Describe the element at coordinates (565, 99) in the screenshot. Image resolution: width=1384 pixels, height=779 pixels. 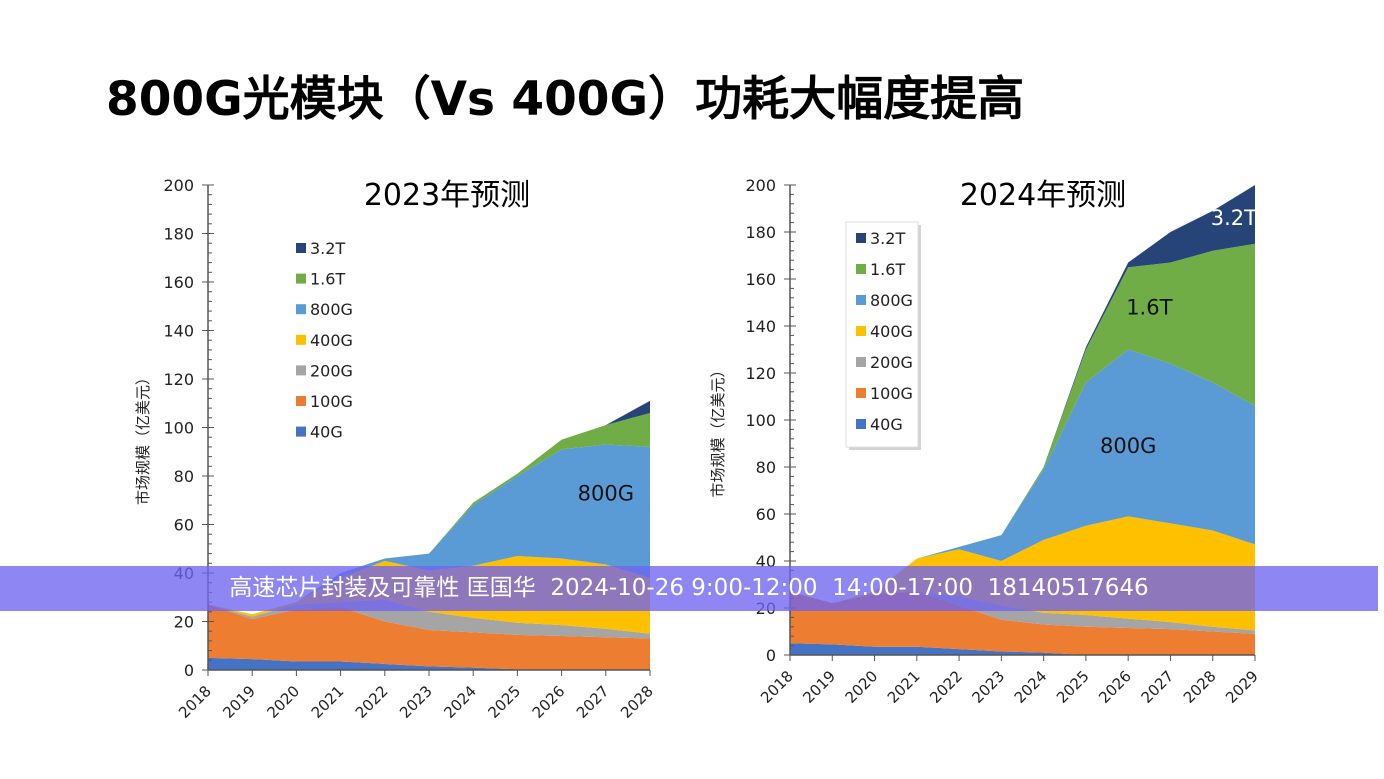
I see `page-title: 800G光模块（Vs 400G）功耗大幅度提高` at that location.